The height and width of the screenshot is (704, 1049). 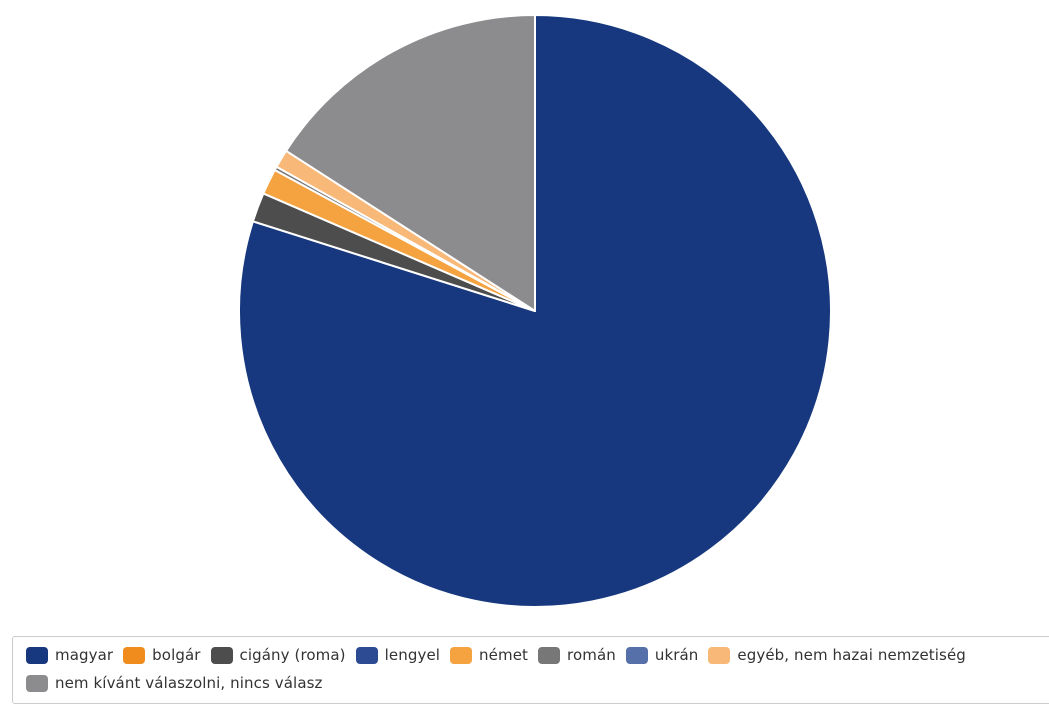 What do you see at coordinates (504, 655) in the screenshot?
I see `legend-label: német` at bounding box center [504, 655].